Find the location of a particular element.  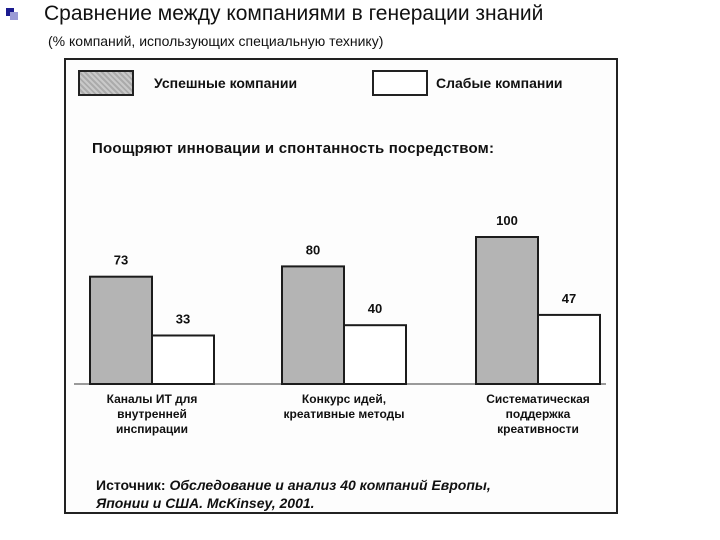

legend-label-successful: Успешные компании is located at coordinates (226, 83).